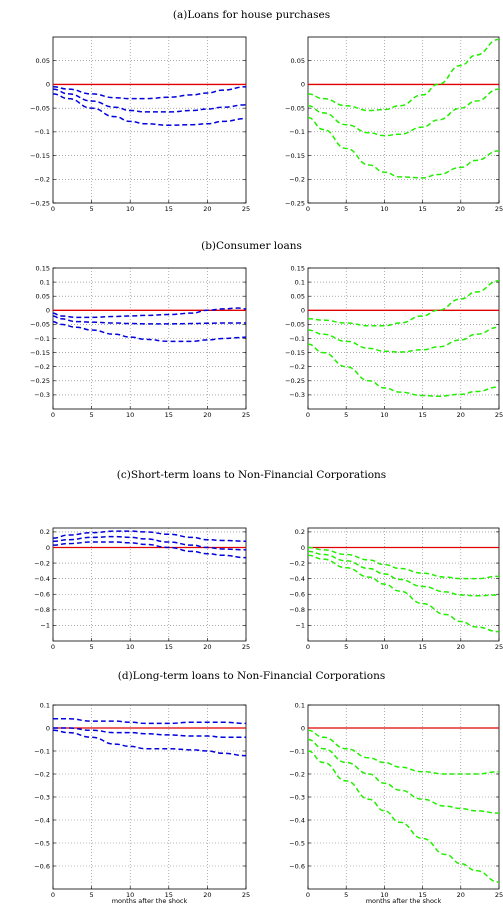  What do you see at coordinates (43, 297) in the screenshot?
I see `y-tick-label: 0.05` at bounding box center [43, 297].